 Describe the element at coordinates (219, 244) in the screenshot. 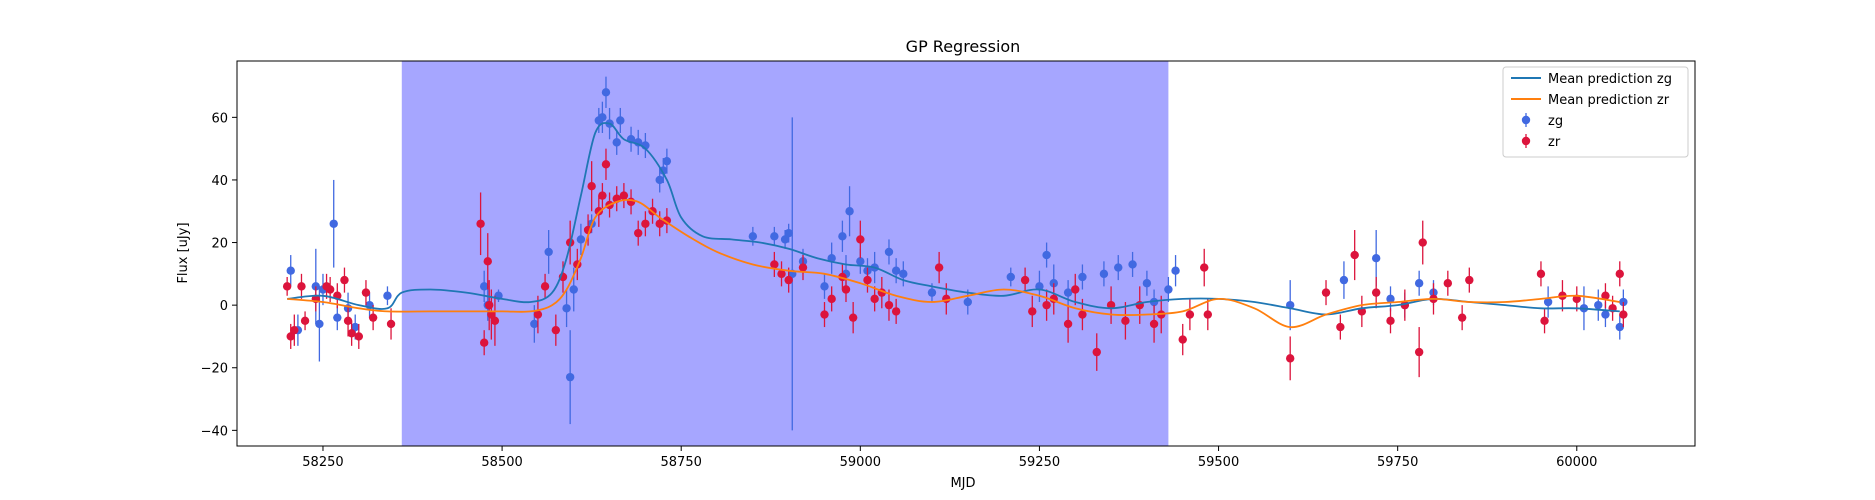

I see `y-tick-label: 20` at that location.